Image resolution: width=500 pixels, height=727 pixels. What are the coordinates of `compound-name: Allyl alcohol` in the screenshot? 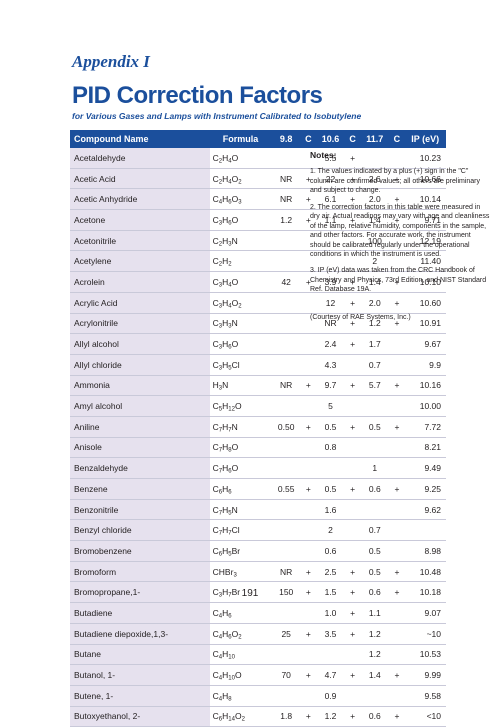 It's located at (140, 344).